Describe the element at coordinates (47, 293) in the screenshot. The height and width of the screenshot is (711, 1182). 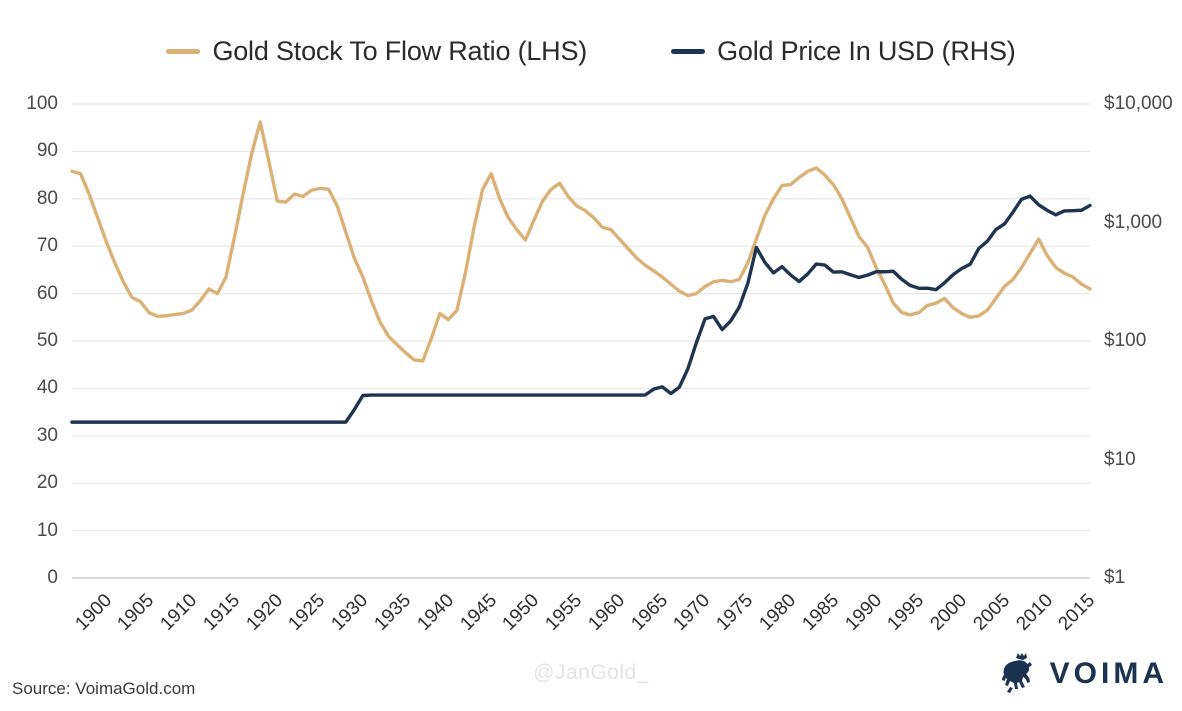
I see `y-axis-left-tick: 60` at that location.